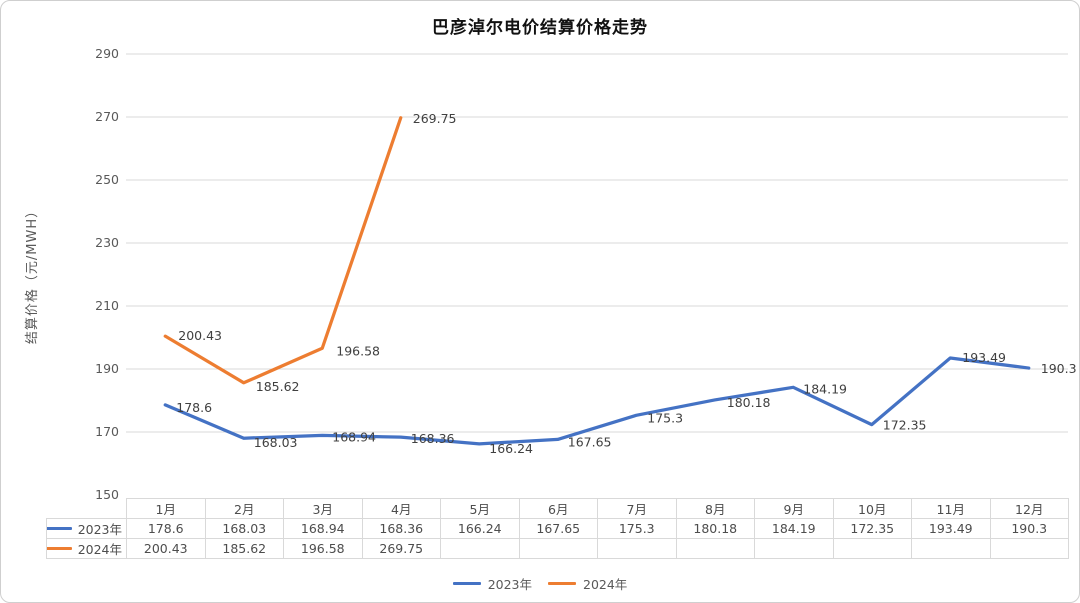 This screenshot has width=1080, height=603. I want to click on table-value-cell: 172.35, so click(872, 528).